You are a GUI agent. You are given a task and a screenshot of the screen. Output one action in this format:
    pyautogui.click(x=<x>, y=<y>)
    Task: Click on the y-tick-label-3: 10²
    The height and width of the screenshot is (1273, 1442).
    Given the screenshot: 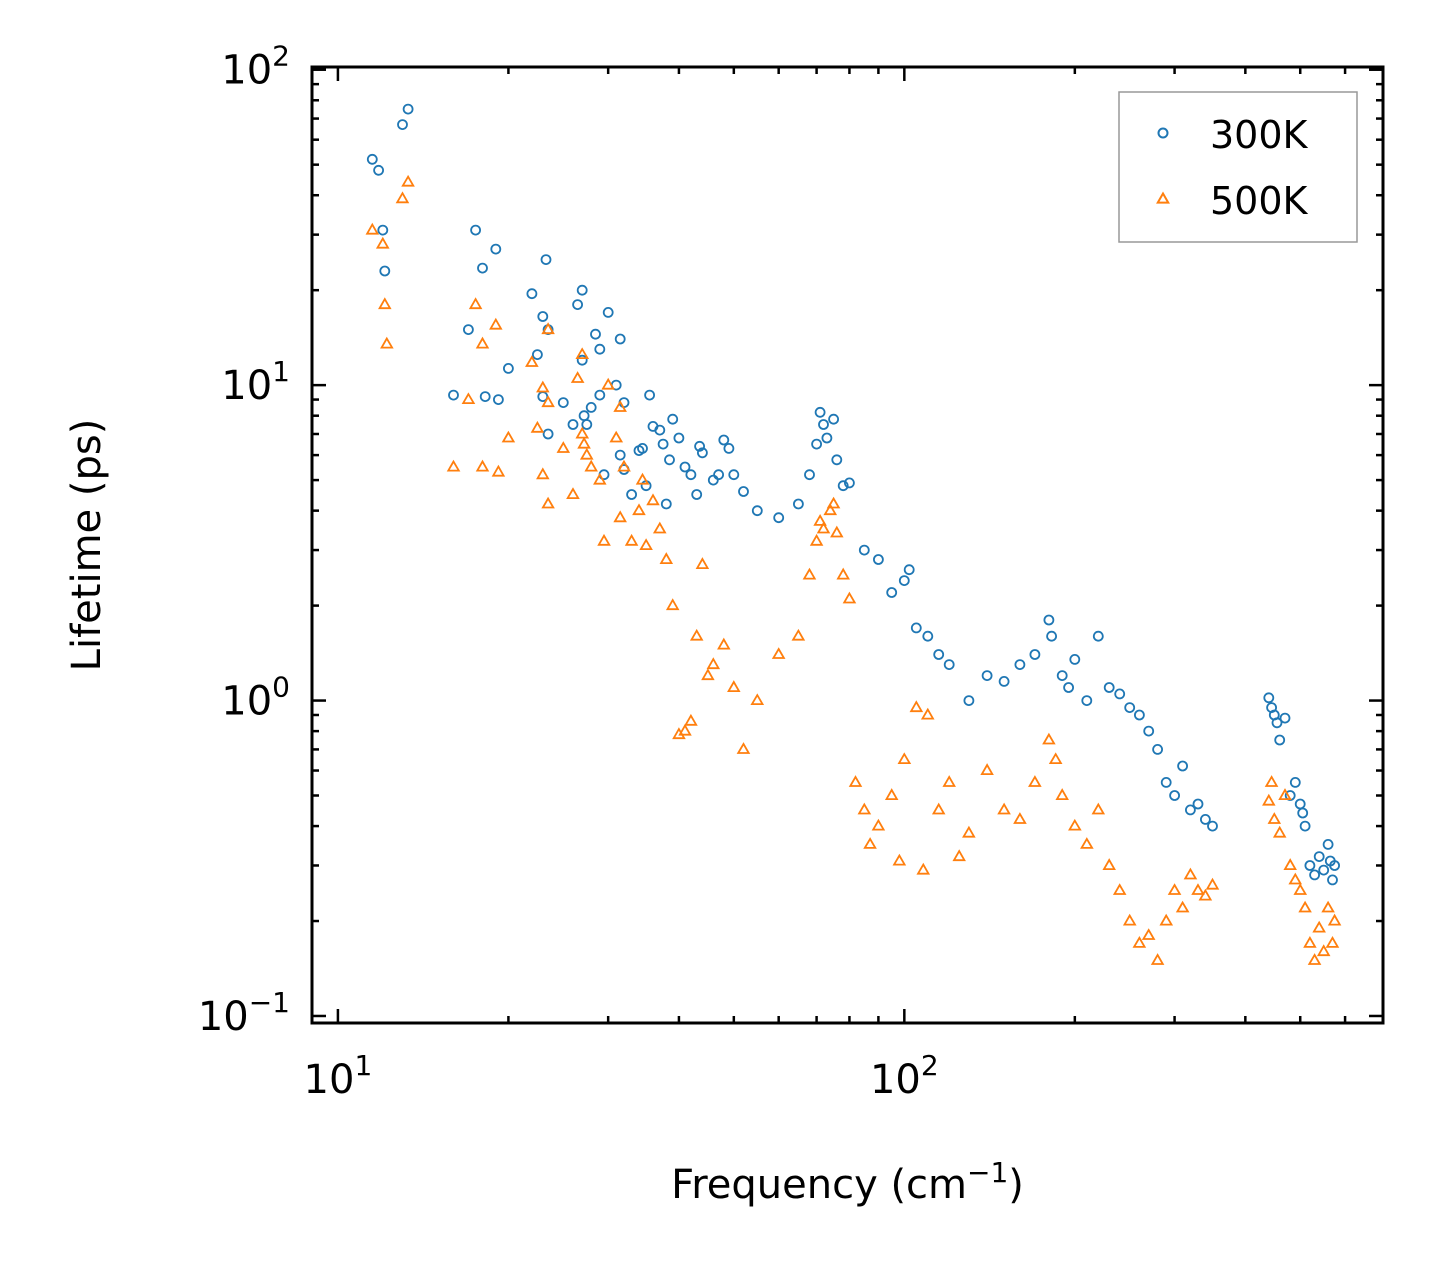 What is the action you would take?
    pyautogui.click(x=255, y=67)
    